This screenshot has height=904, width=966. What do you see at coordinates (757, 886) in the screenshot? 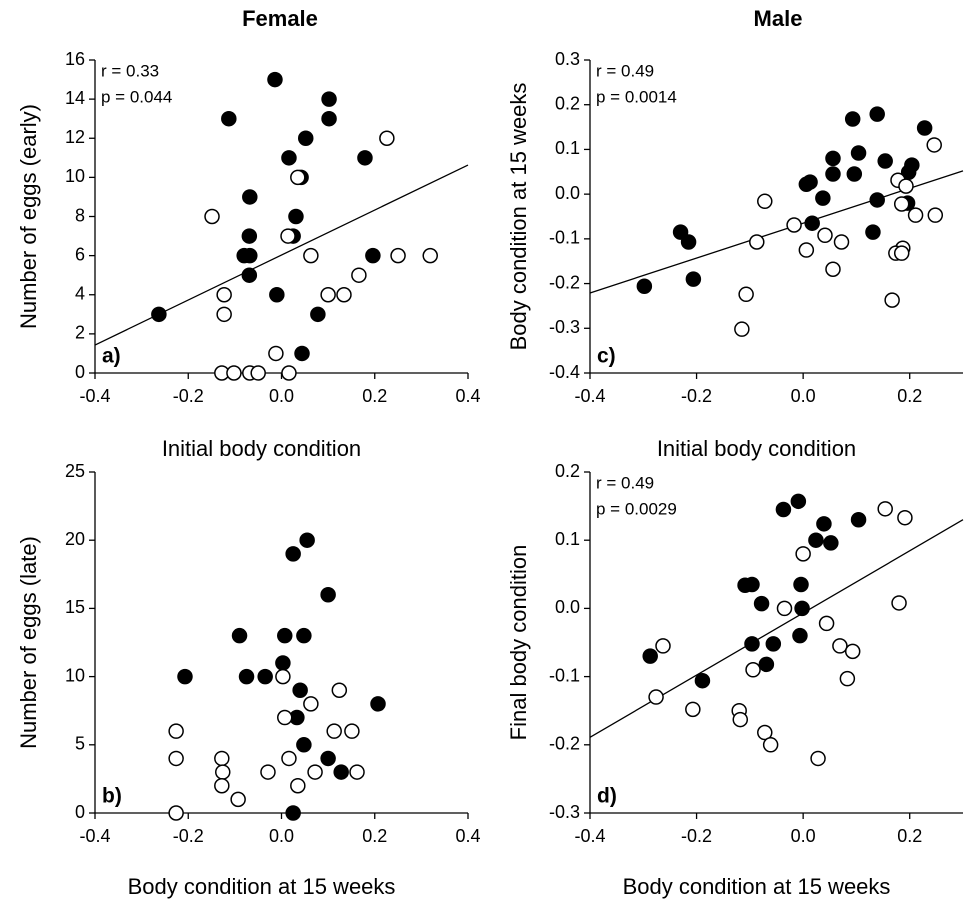
I see `x-axis-title: Body condition at 15 weeks` at bounding box center [757, 886].